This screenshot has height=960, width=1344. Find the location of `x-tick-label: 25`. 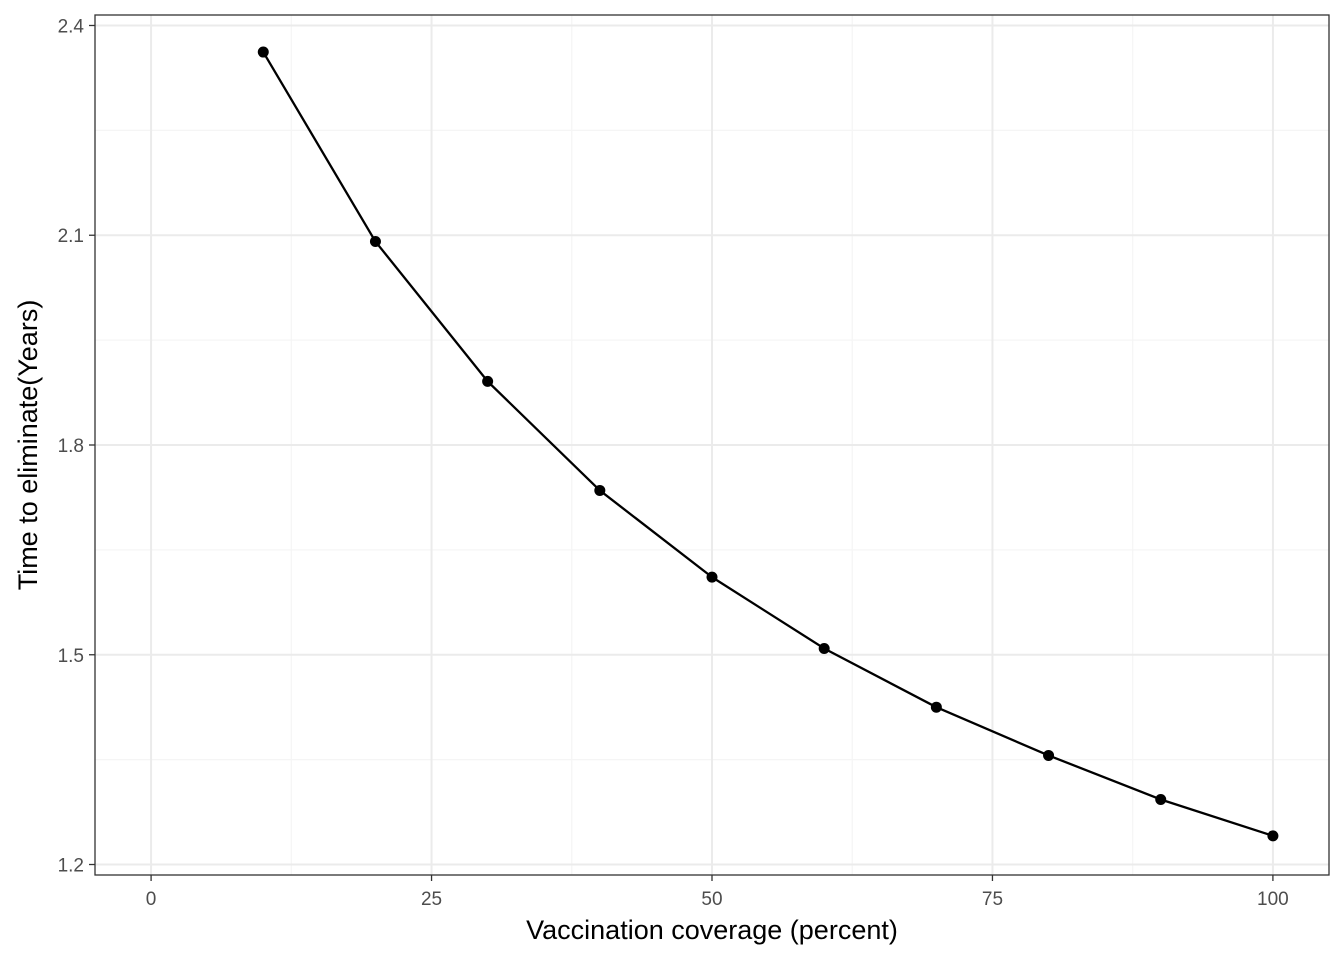

x-tick-label: 25 is located at coordinates (431, 899).